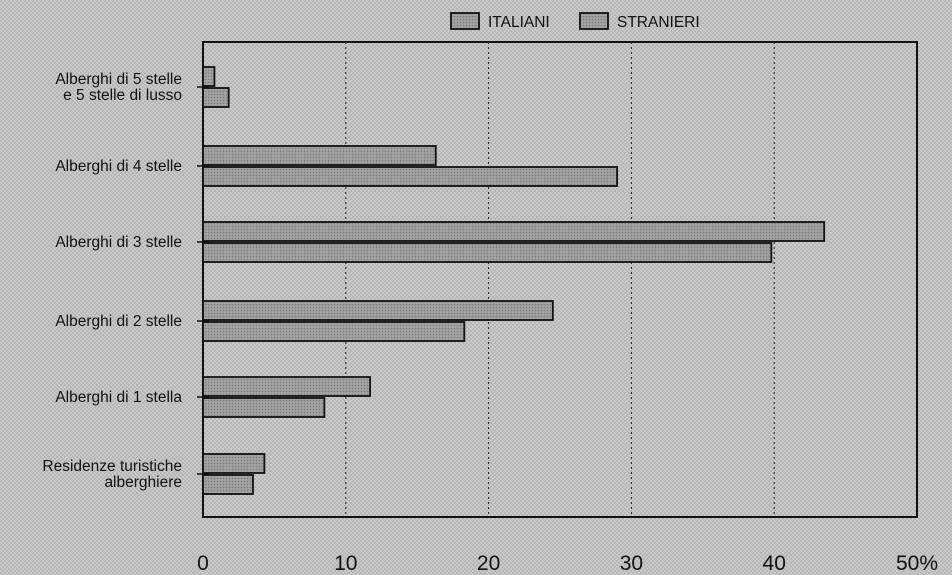 This screenshot has width=952, height=575. What do you see at coordinates (118, 242) in the screenshot?
I see `category-label: Alberghi di 3 stelle` at bounding box center [118, 242].